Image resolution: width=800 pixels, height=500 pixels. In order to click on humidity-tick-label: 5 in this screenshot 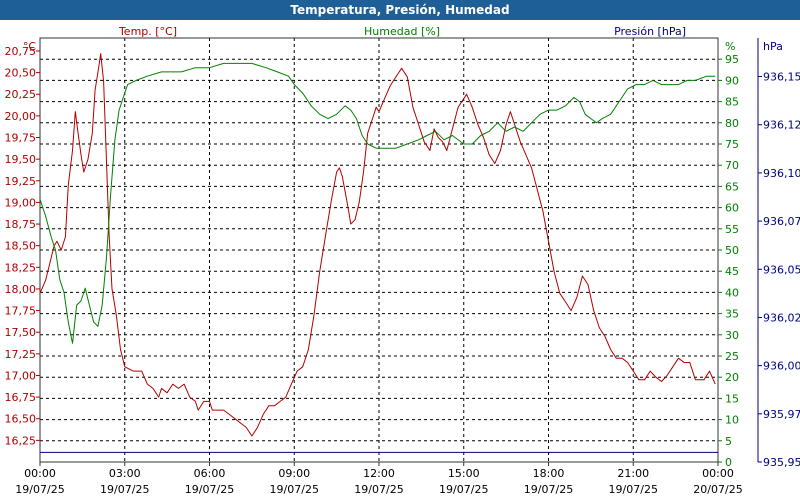, I will do `click(728, 441)`.